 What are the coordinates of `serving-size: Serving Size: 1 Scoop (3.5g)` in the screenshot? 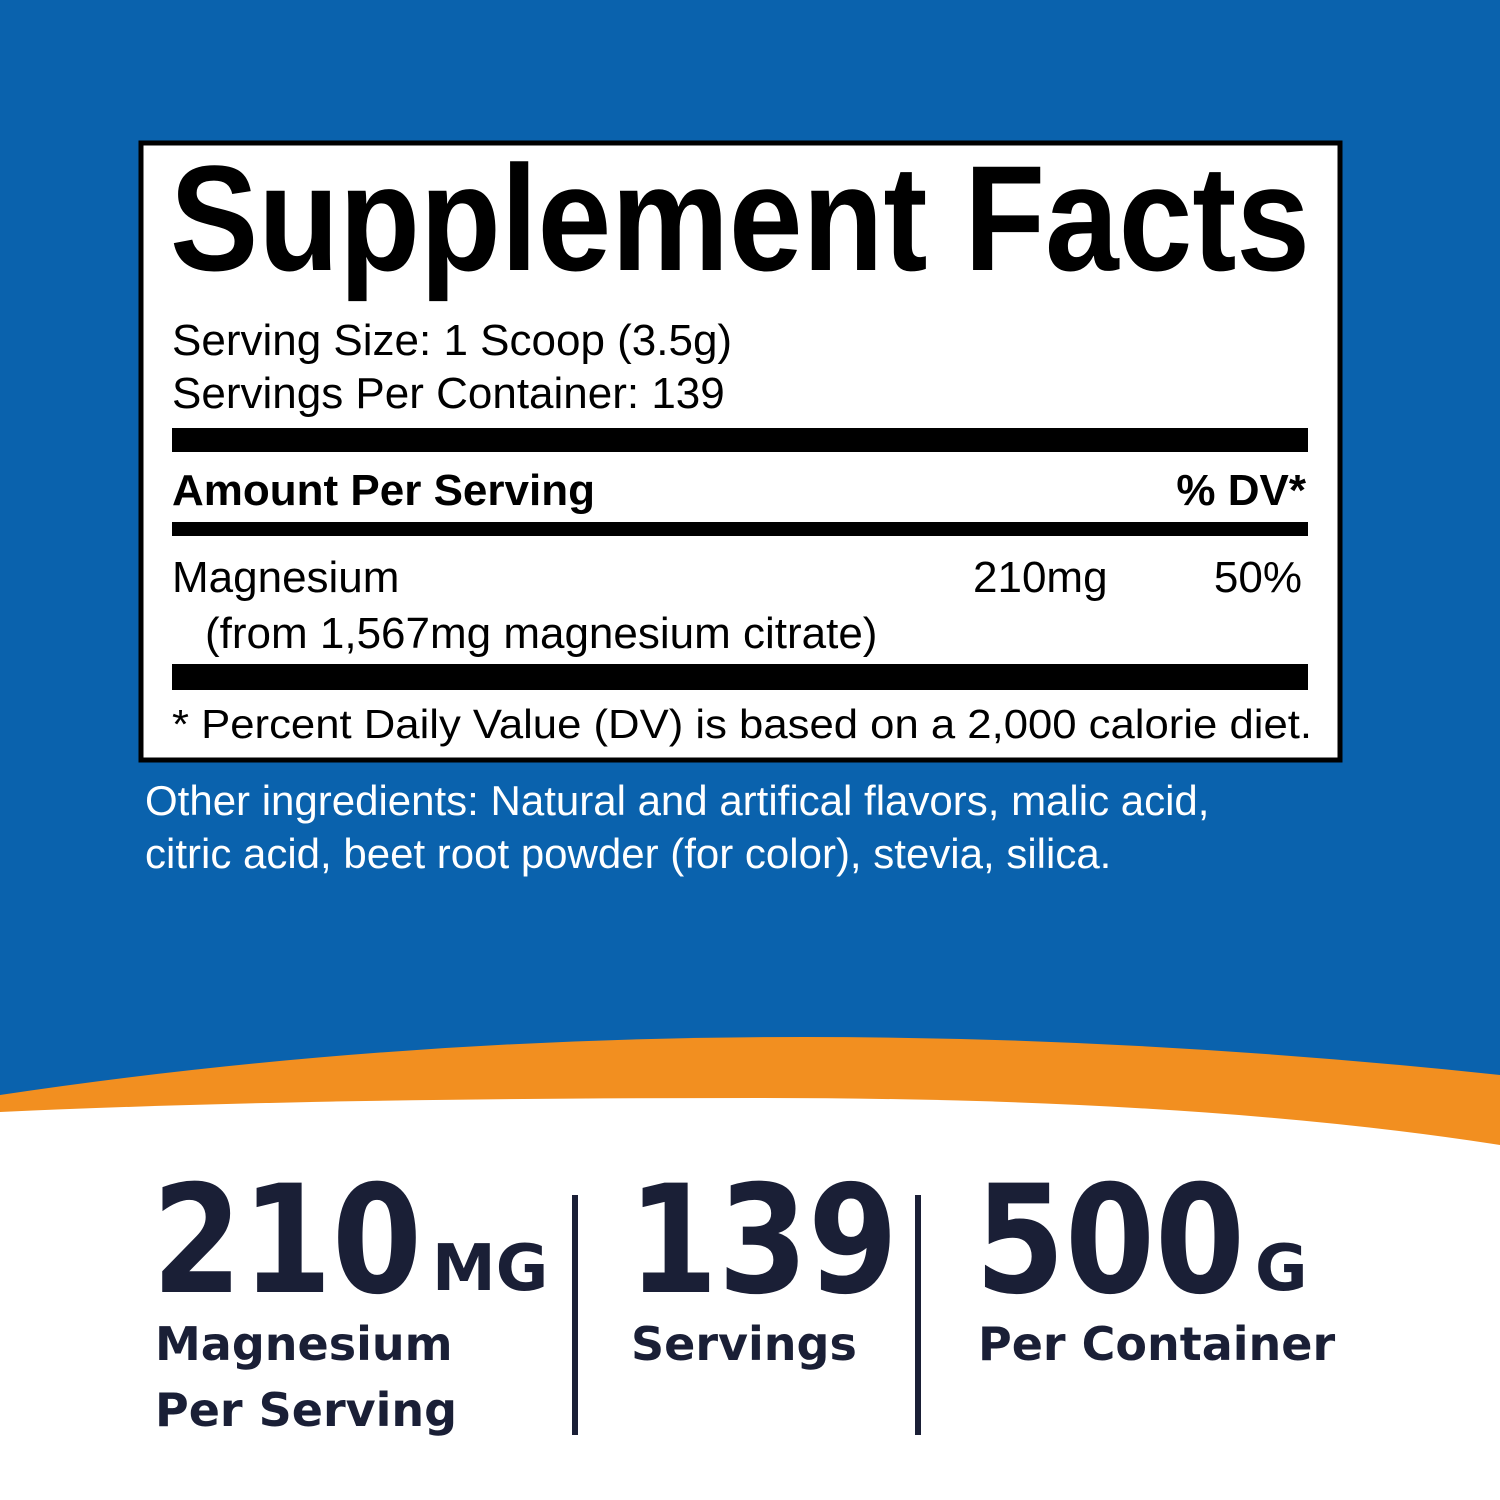 It's located at (452, 340).